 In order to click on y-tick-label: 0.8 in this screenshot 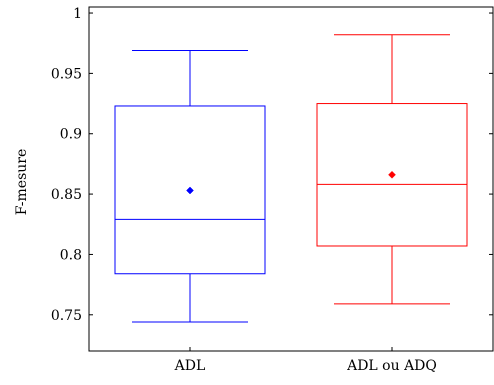, I will do `click(71, 255)`.